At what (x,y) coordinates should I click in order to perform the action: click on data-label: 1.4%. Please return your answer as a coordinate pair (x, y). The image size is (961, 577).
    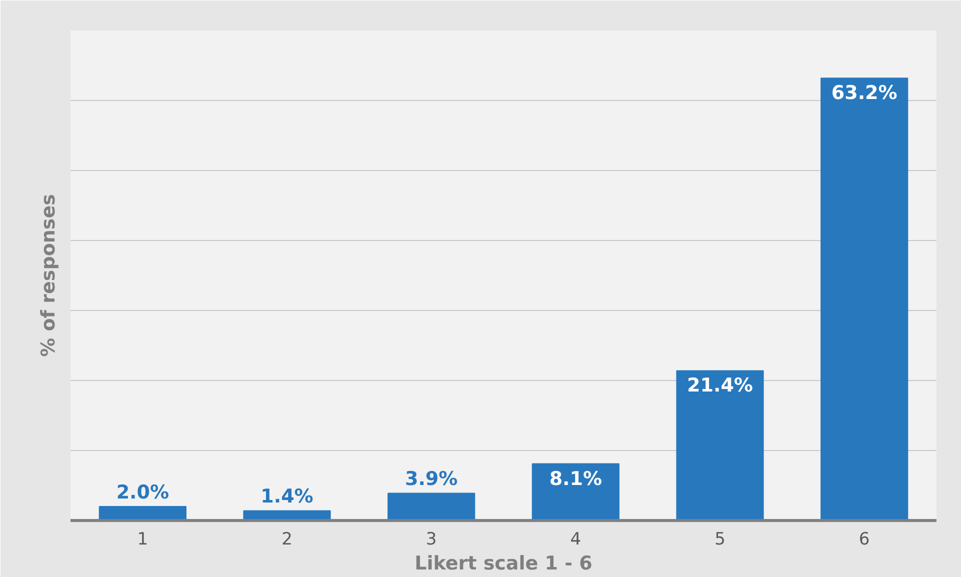
    Looking at the image, I should click on (287, 497).